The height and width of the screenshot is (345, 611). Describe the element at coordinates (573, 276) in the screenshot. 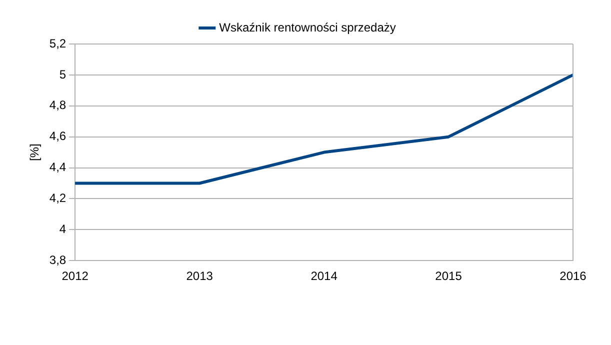

I see `x-tick-label: 2016` at that location.